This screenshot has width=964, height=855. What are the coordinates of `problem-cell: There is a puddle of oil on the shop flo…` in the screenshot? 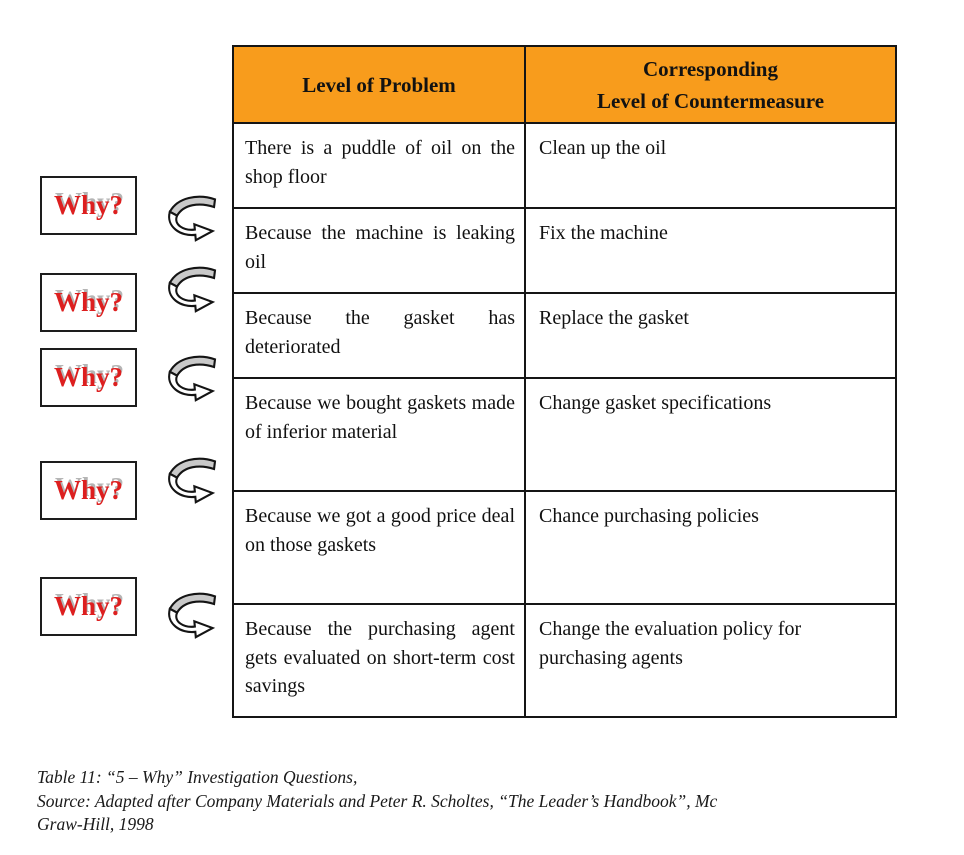 It's located at (379, 165).